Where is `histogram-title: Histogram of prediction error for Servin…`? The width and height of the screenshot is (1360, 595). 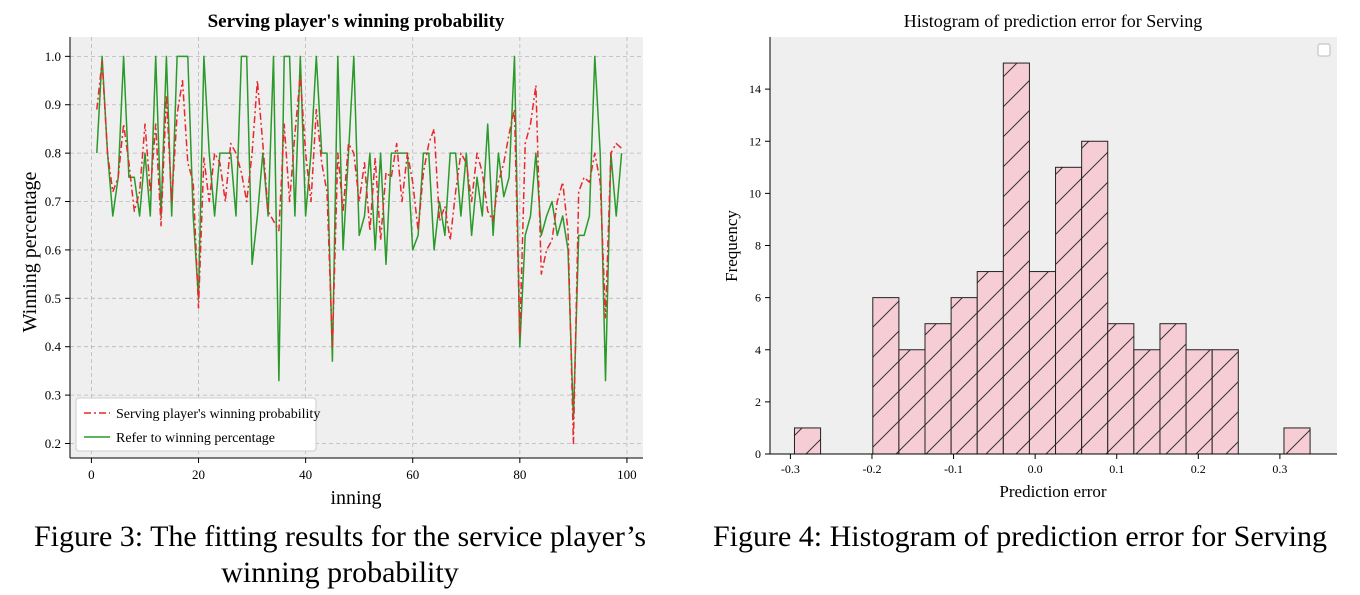
histogram-title: Histogram of prediction error for Servin… is located at coordinates (1053, 21).